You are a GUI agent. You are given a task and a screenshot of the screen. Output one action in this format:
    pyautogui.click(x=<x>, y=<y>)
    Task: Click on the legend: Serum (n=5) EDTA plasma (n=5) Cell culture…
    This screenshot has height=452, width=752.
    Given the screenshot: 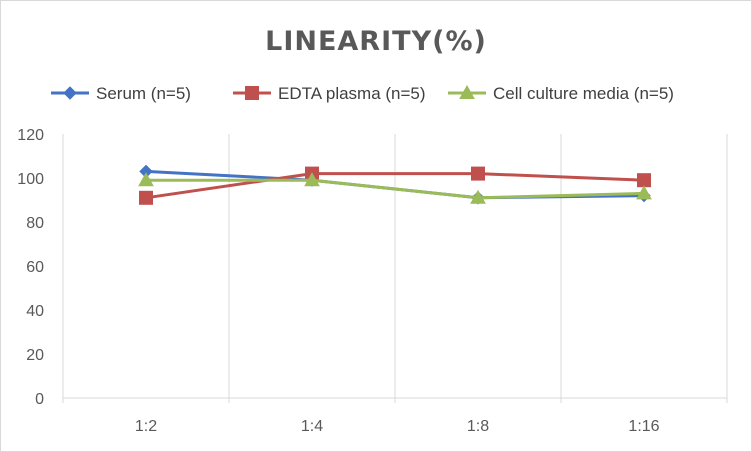 What is the action you would take?
    pyautogui.click(x=362, y=93)
    